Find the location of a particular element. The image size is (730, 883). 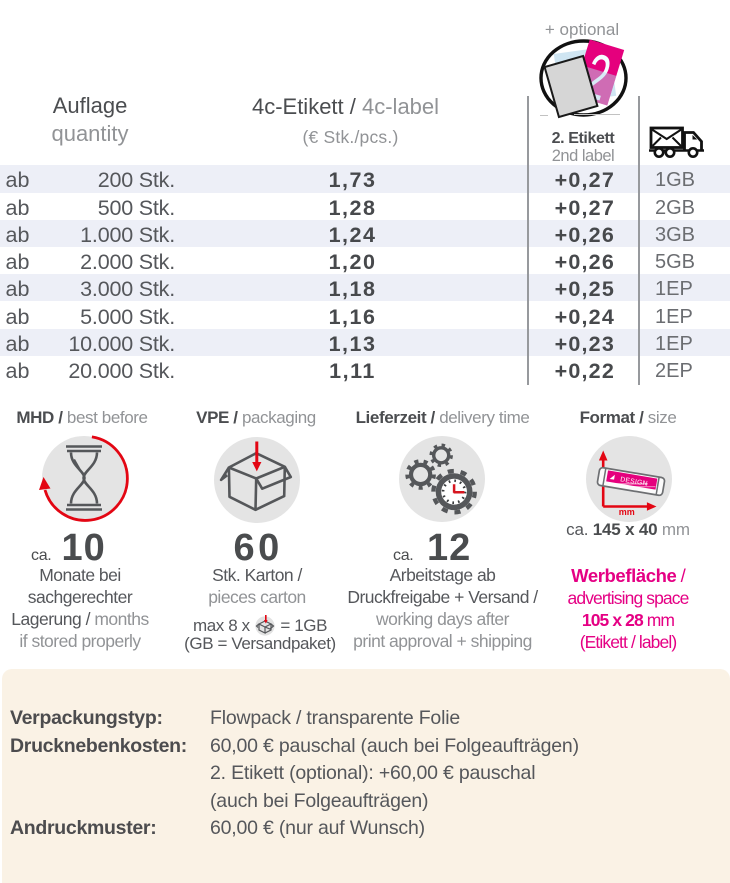

svg-text: mm is located at coordinates (627, 512).